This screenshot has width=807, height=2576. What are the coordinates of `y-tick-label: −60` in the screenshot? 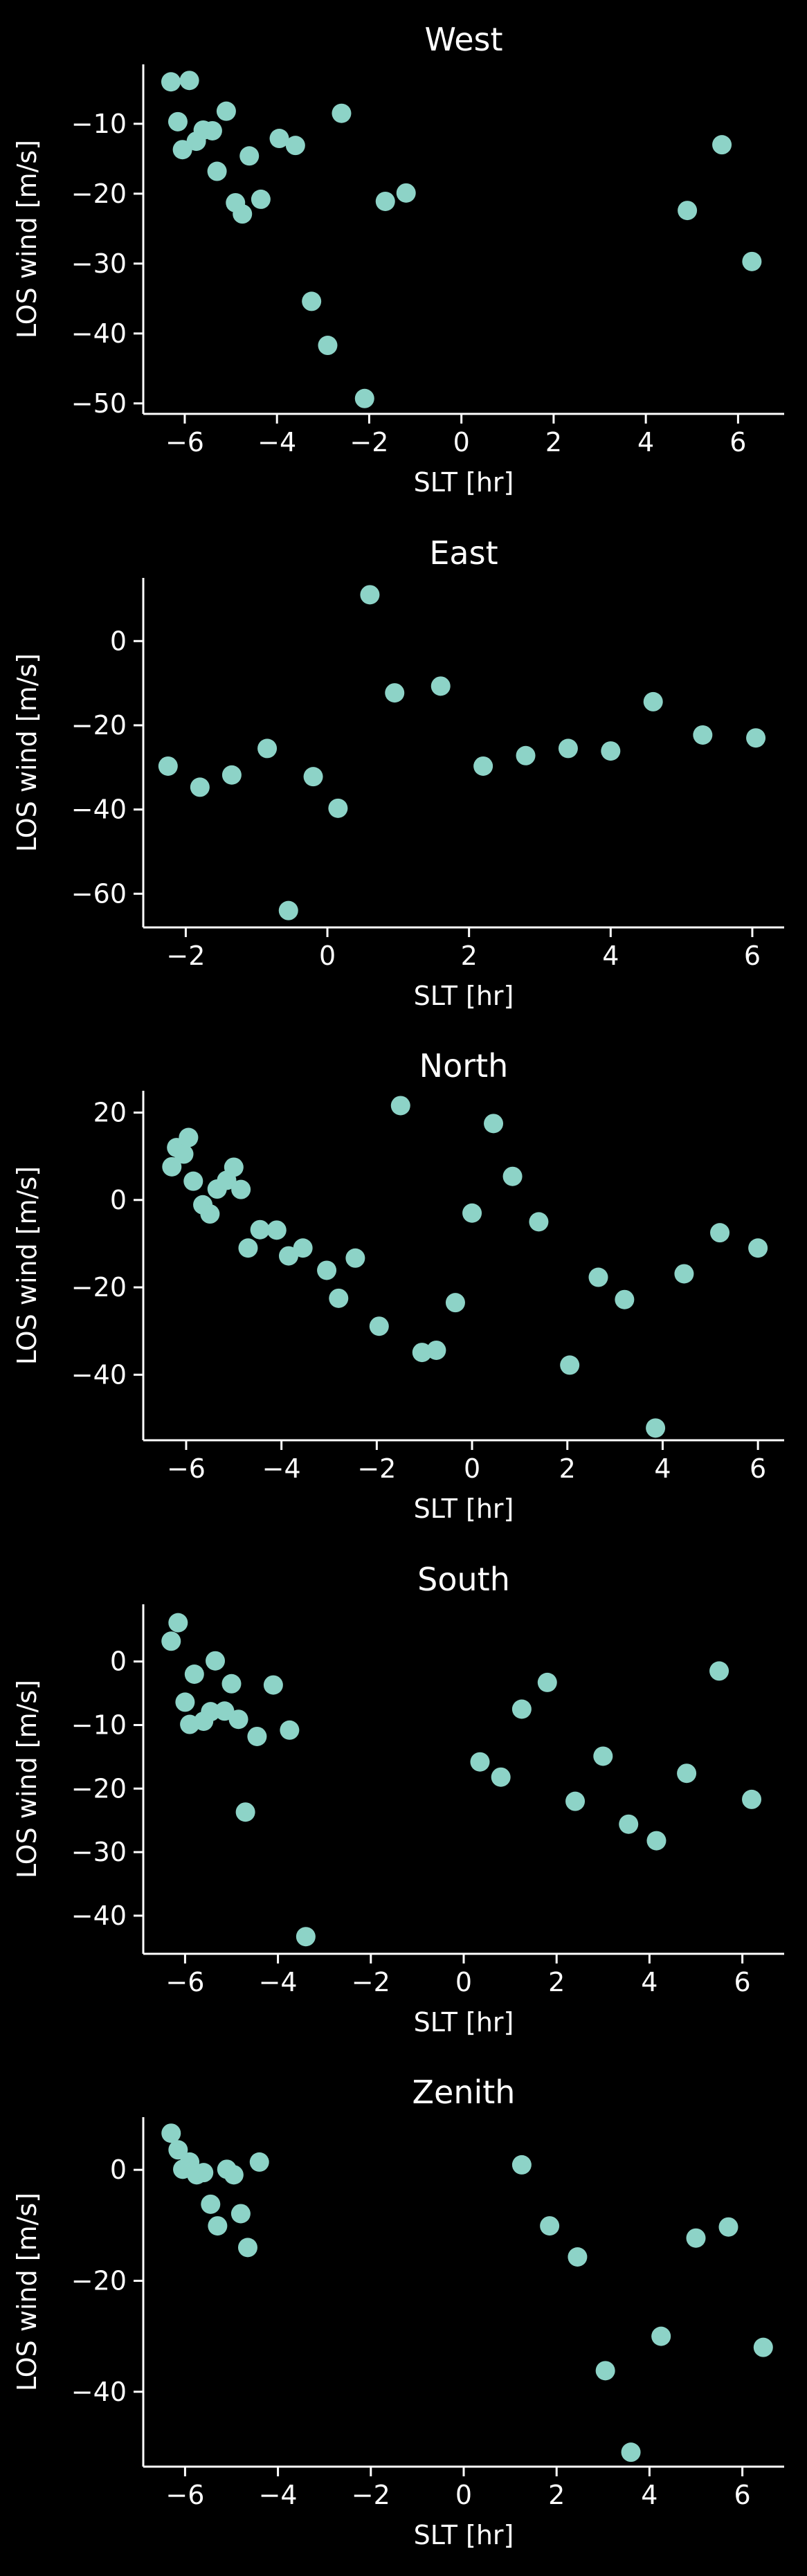 It's located at (99, 893).